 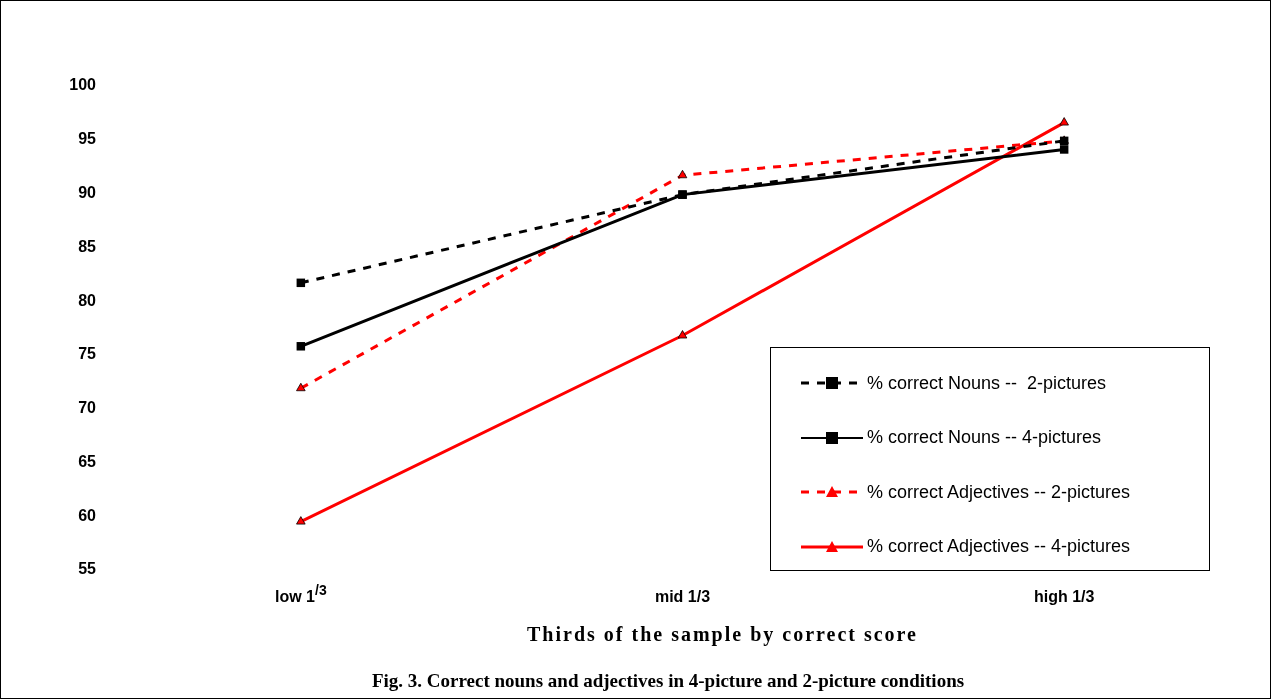 What do you see at coordinates (87, 300) in the screenshot?
I see `y-tick-label: 80` at bounding box center [87, 300].